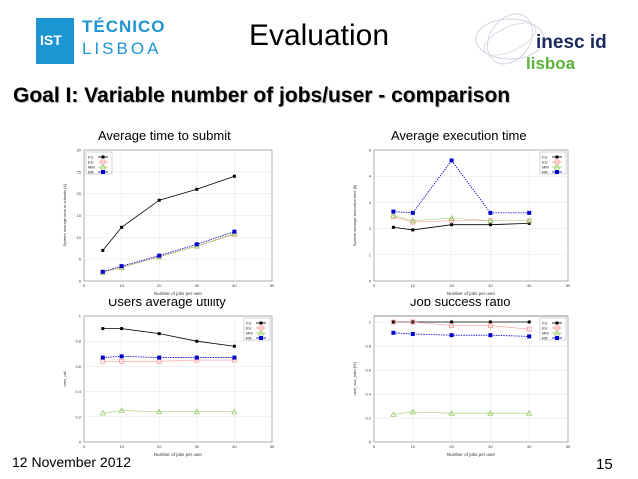 The image size is (638, 479). Describe the element at coordinates (80, 316) in the screenshot. I see `y-tick-label: 1` at that location.